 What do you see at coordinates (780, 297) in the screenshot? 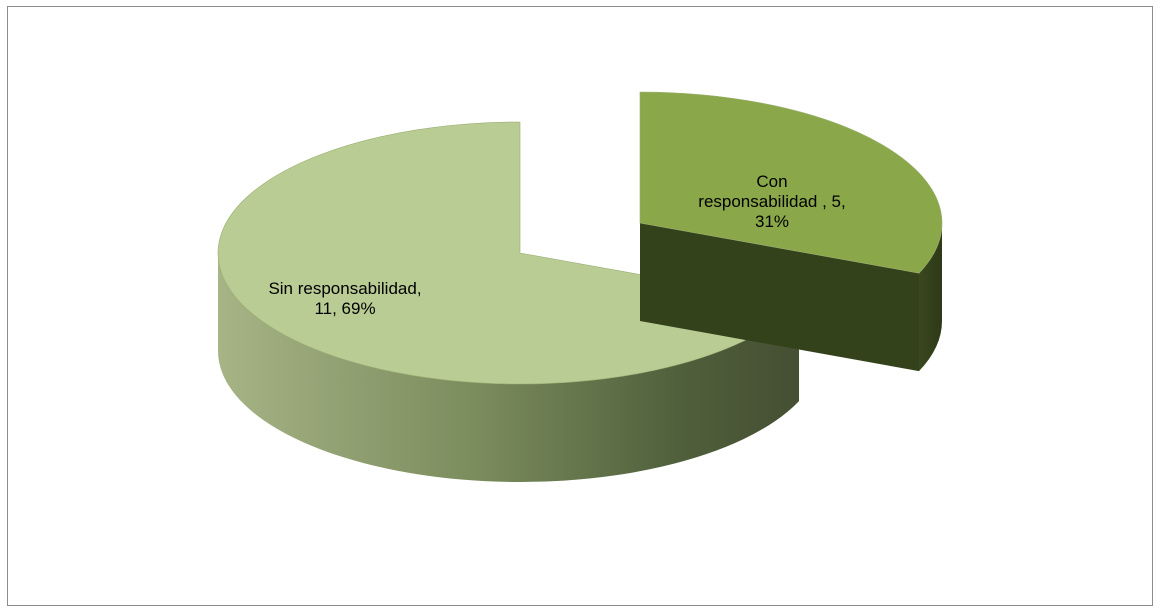
I see `slice-cut-face` at bounding box center [780, 297].